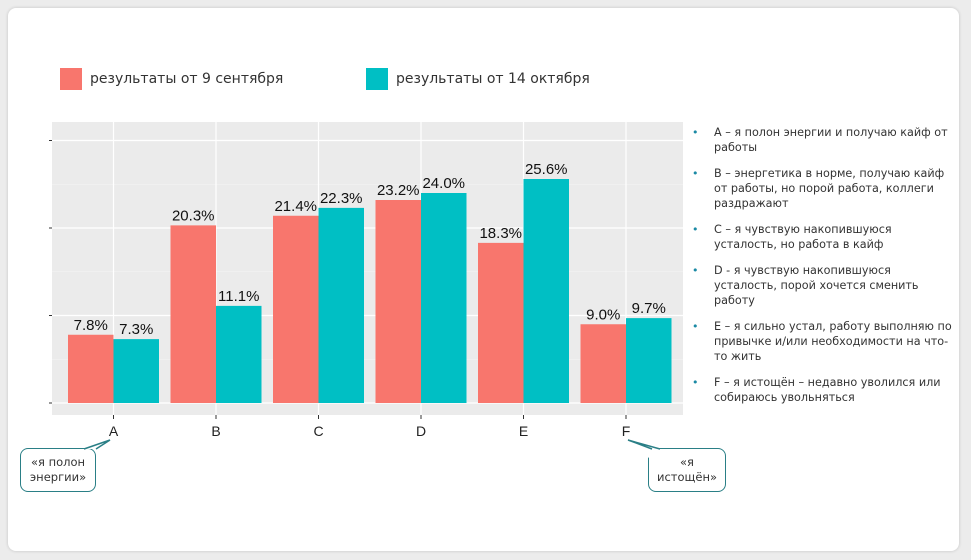 The width and height of the screenshot is (971, 560). What do you see at coordinates (493, 79) in the screenshot?
I see `legend-label-oct: результаты от 14 октября` at bounding box center [493, 79].